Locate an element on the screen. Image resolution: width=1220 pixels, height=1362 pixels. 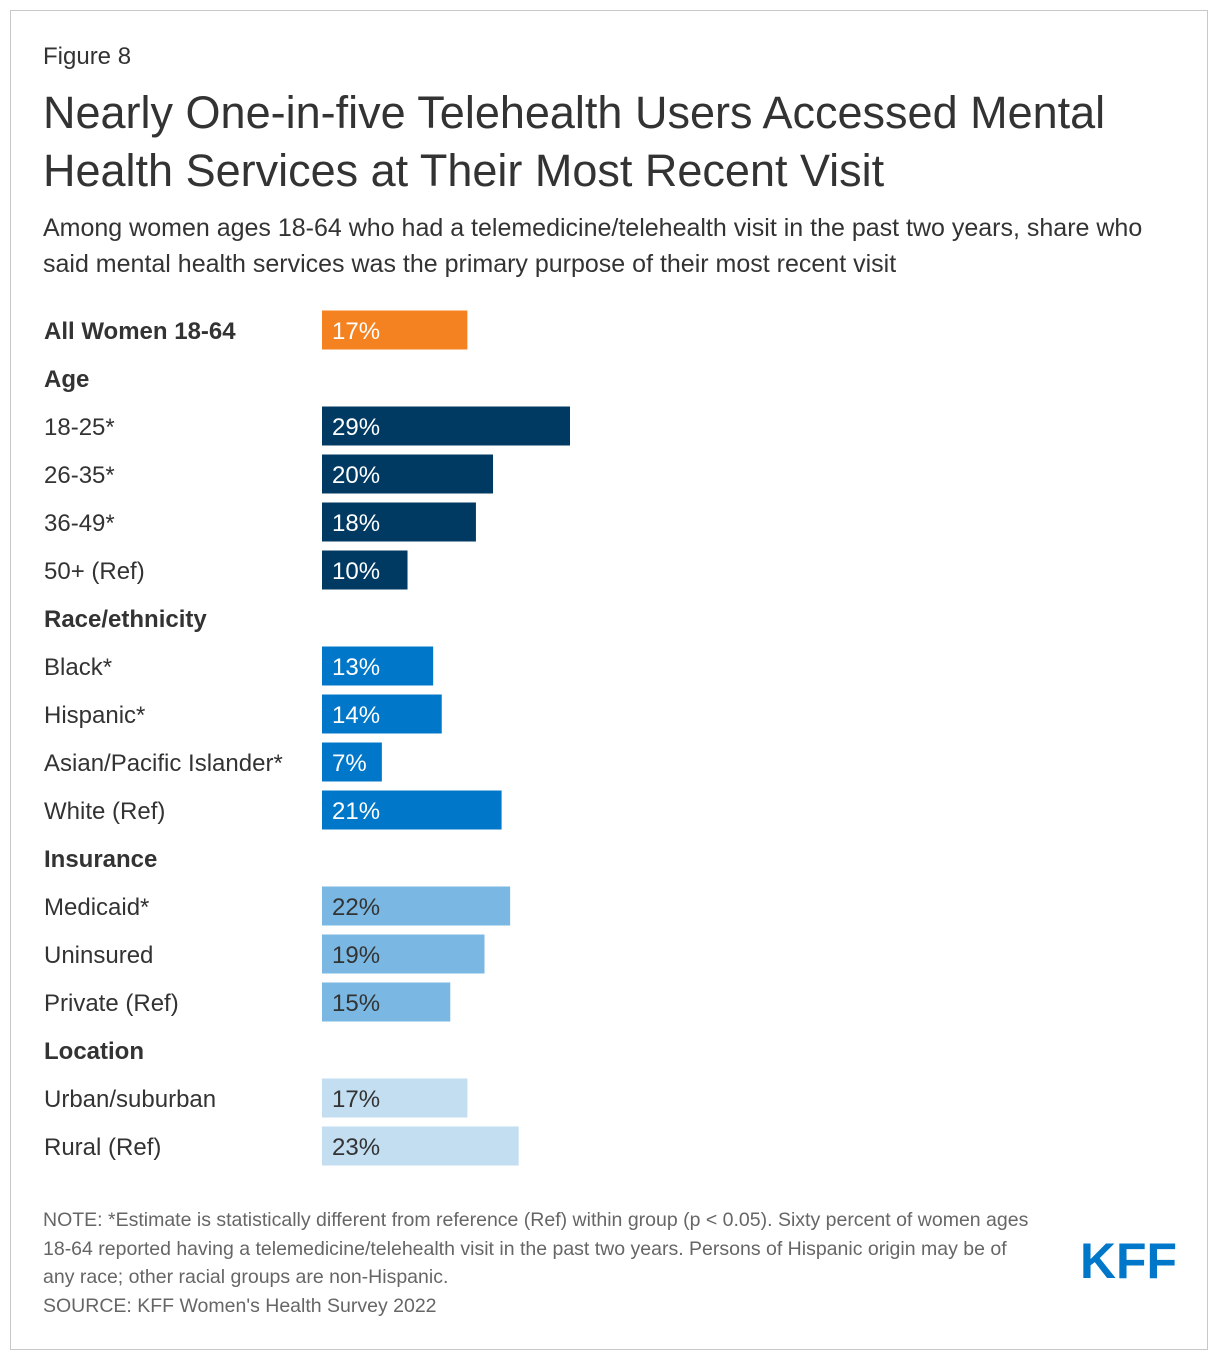
category-label: All Women 18-64 is located at coordinates (140, 331).